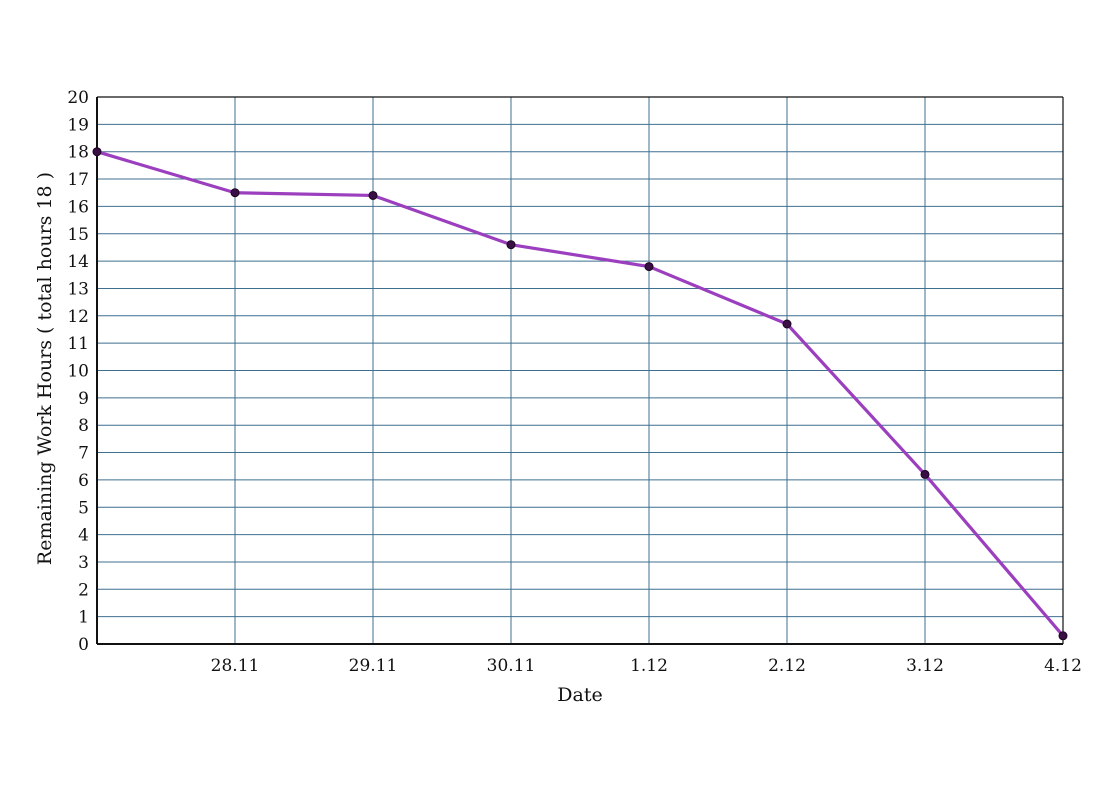 Image resolution: width=1095 pixels, height=805 pixels. Describe the element at coordinates (235, 666) in the screenshot. I see `x-tick-label: 28.11` at that location.